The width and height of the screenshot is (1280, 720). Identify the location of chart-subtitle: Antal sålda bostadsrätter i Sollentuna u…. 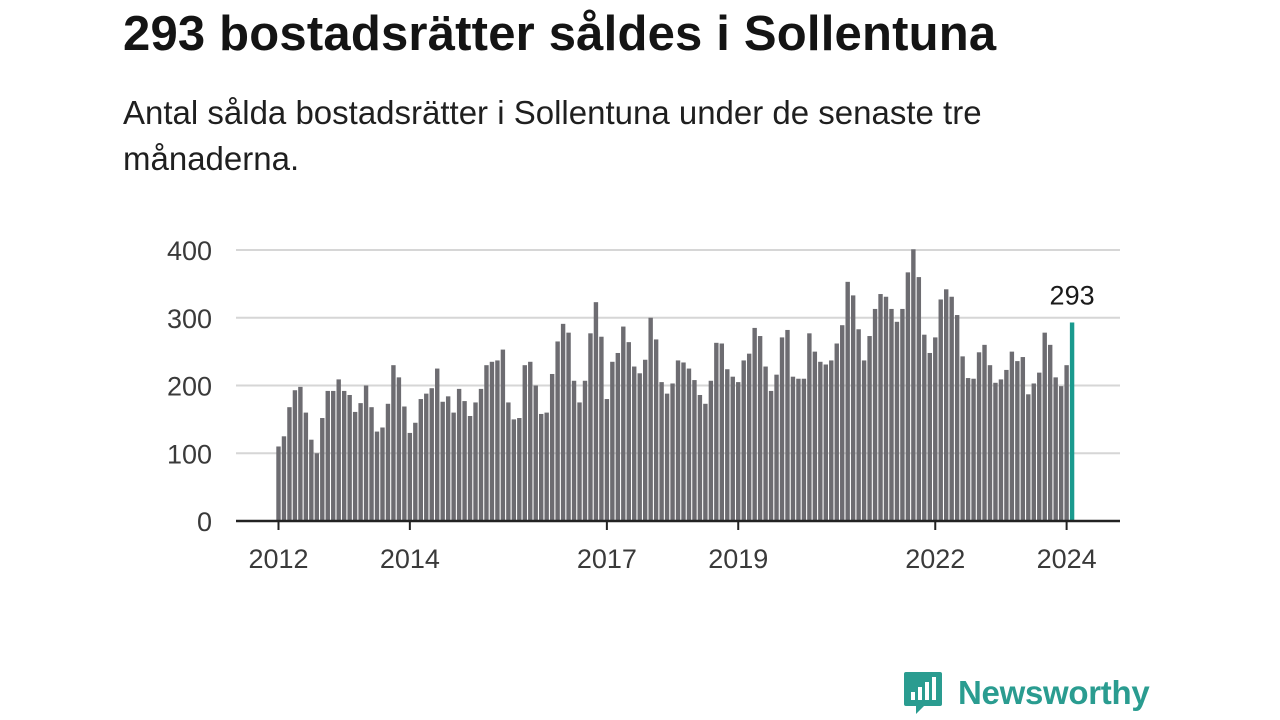
(552, 135).